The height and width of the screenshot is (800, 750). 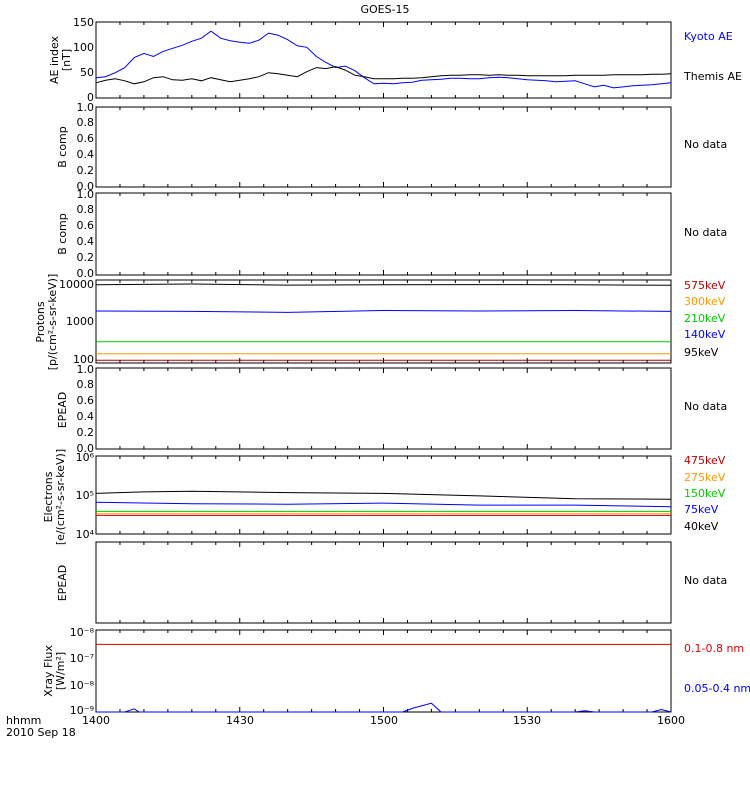 What do you see at coordinates (86, 209) in the screenshot?
I see `bcomp2-ytick-08: 0.8` at bounding box center [86, 209].